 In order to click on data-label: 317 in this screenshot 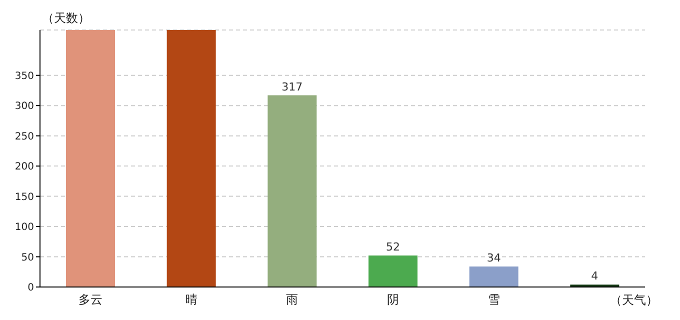, I will do `click(292, 87)`.